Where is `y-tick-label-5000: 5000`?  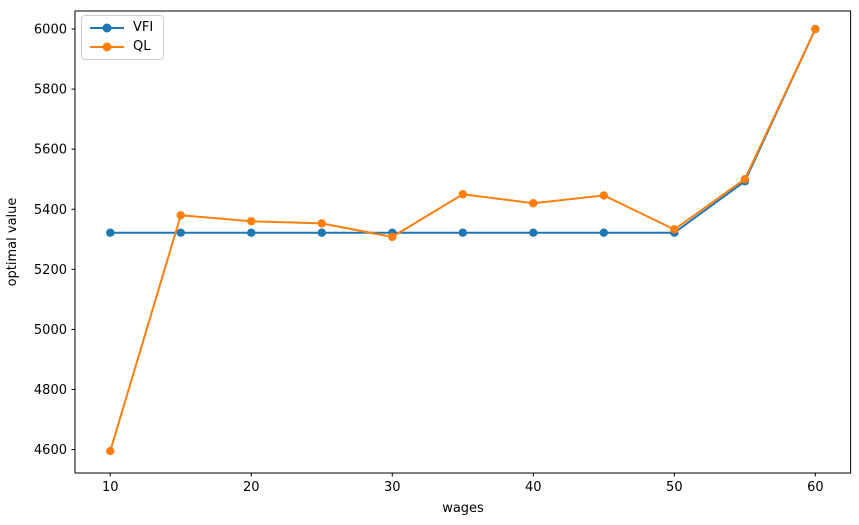 y-tick-label-5000: 5000 is located at coordinates (50, 330).